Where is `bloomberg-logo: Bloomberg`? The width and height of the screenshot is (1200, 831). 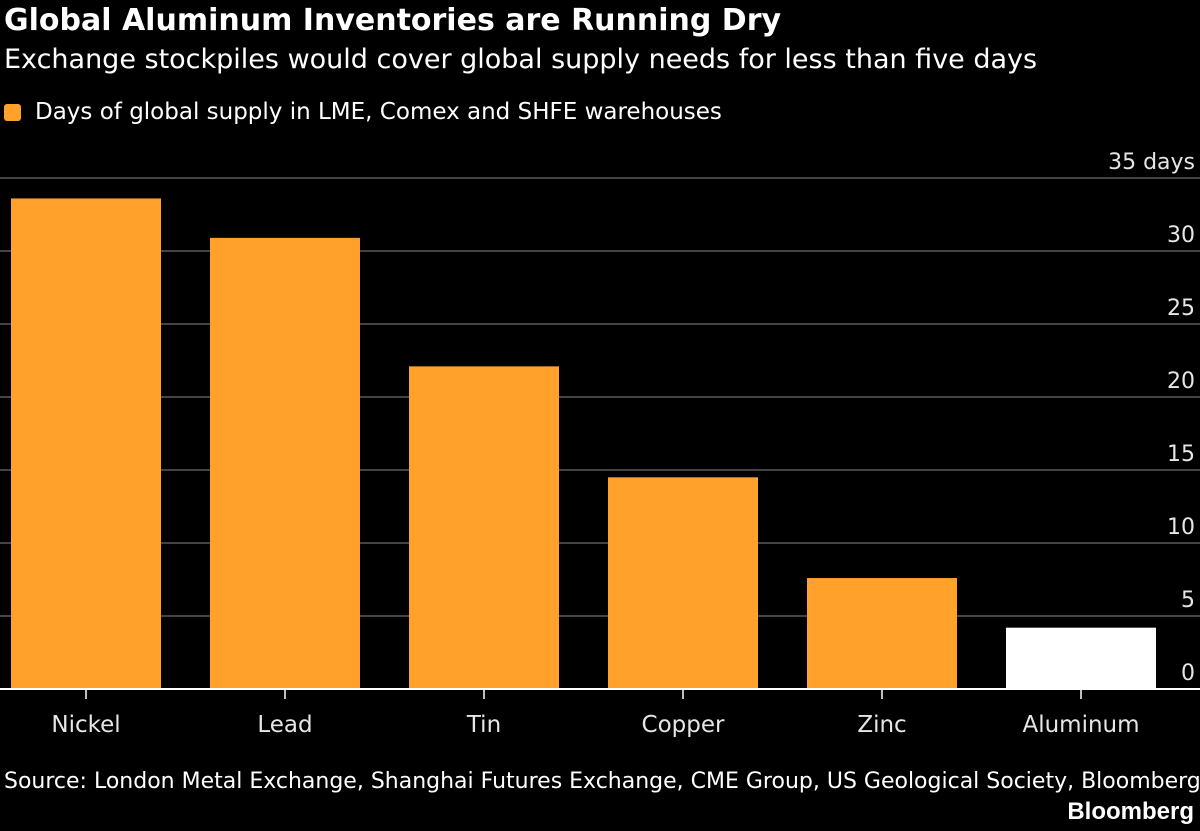
bloomberg-logo: Bloomberg is located at coordinates (1130, 811).